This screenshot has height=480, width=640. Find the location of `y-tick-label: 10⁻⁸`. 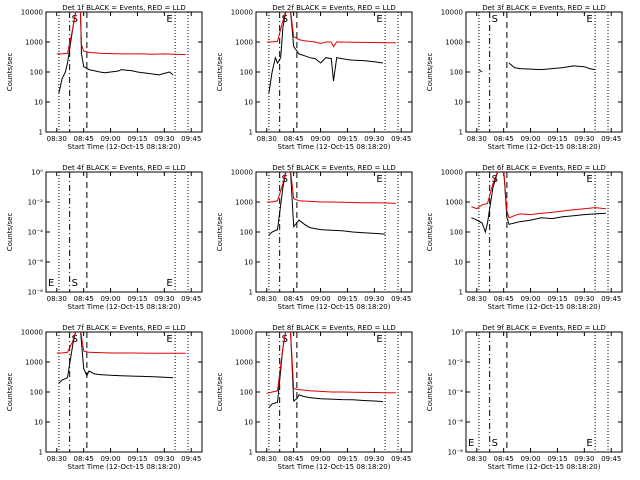

y-tick-label: 10⁻⁸ is located at coordinates (36, 293).